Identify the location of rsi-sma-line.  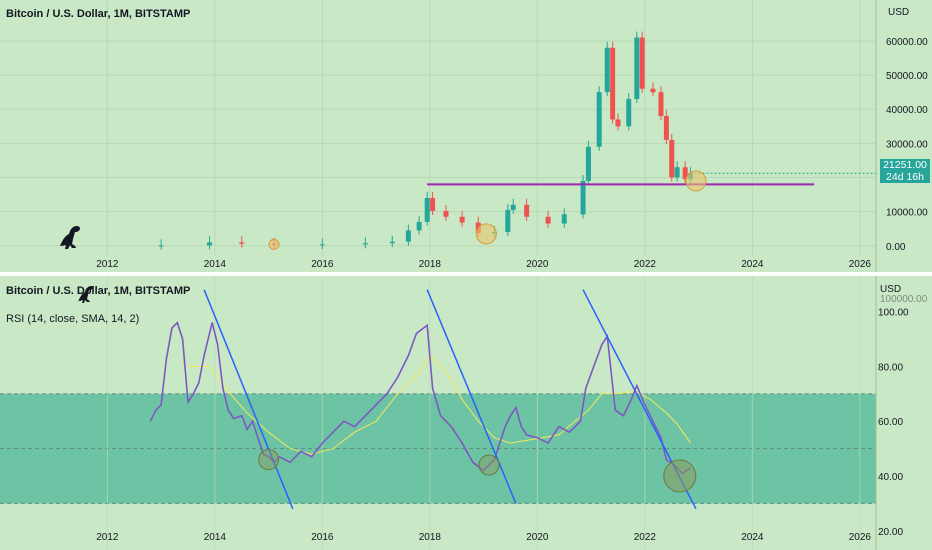
(440, 404).